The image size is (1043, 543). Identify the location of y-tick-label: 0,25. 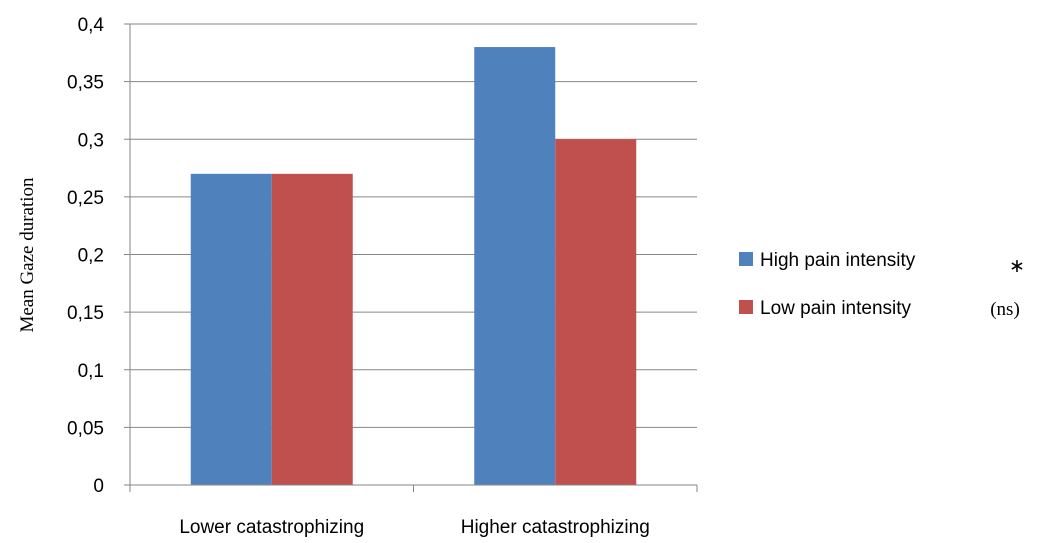
(85, 198).